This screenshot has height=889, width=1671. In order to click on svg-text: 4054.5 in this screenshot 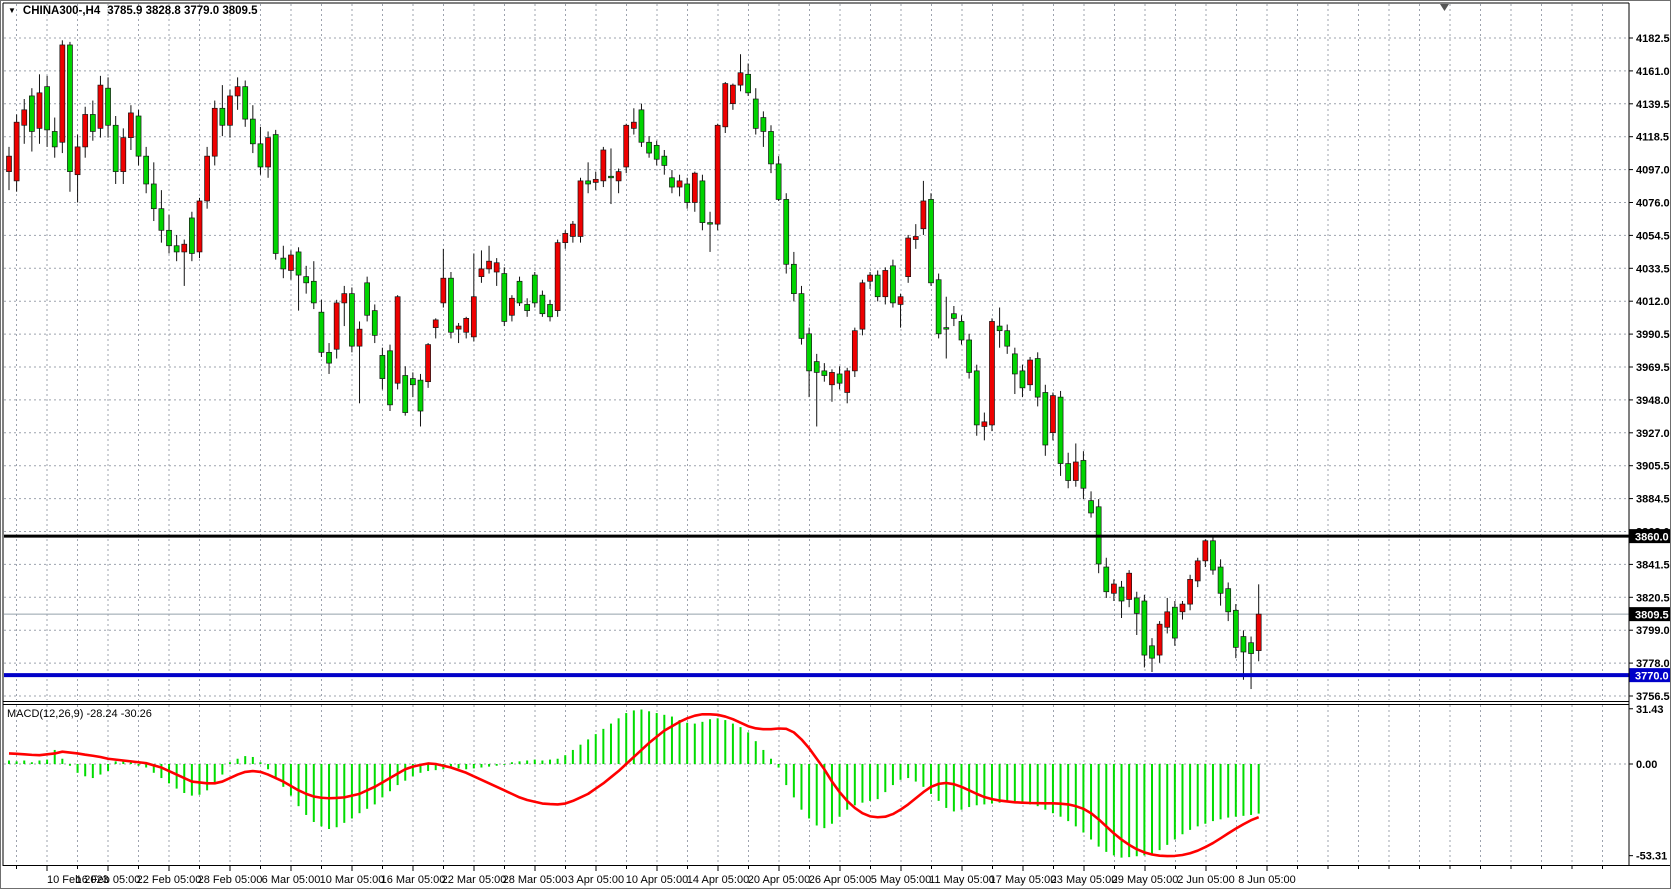, I will do `click(1653, 236)`.